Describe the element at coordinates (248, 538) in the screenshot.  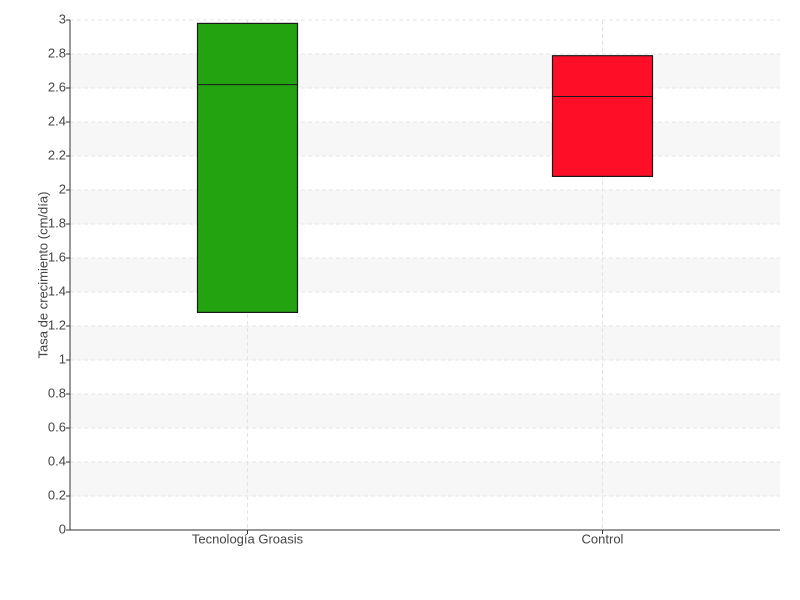
I see `x-tick-label: Tecnología Groasis` at that location.